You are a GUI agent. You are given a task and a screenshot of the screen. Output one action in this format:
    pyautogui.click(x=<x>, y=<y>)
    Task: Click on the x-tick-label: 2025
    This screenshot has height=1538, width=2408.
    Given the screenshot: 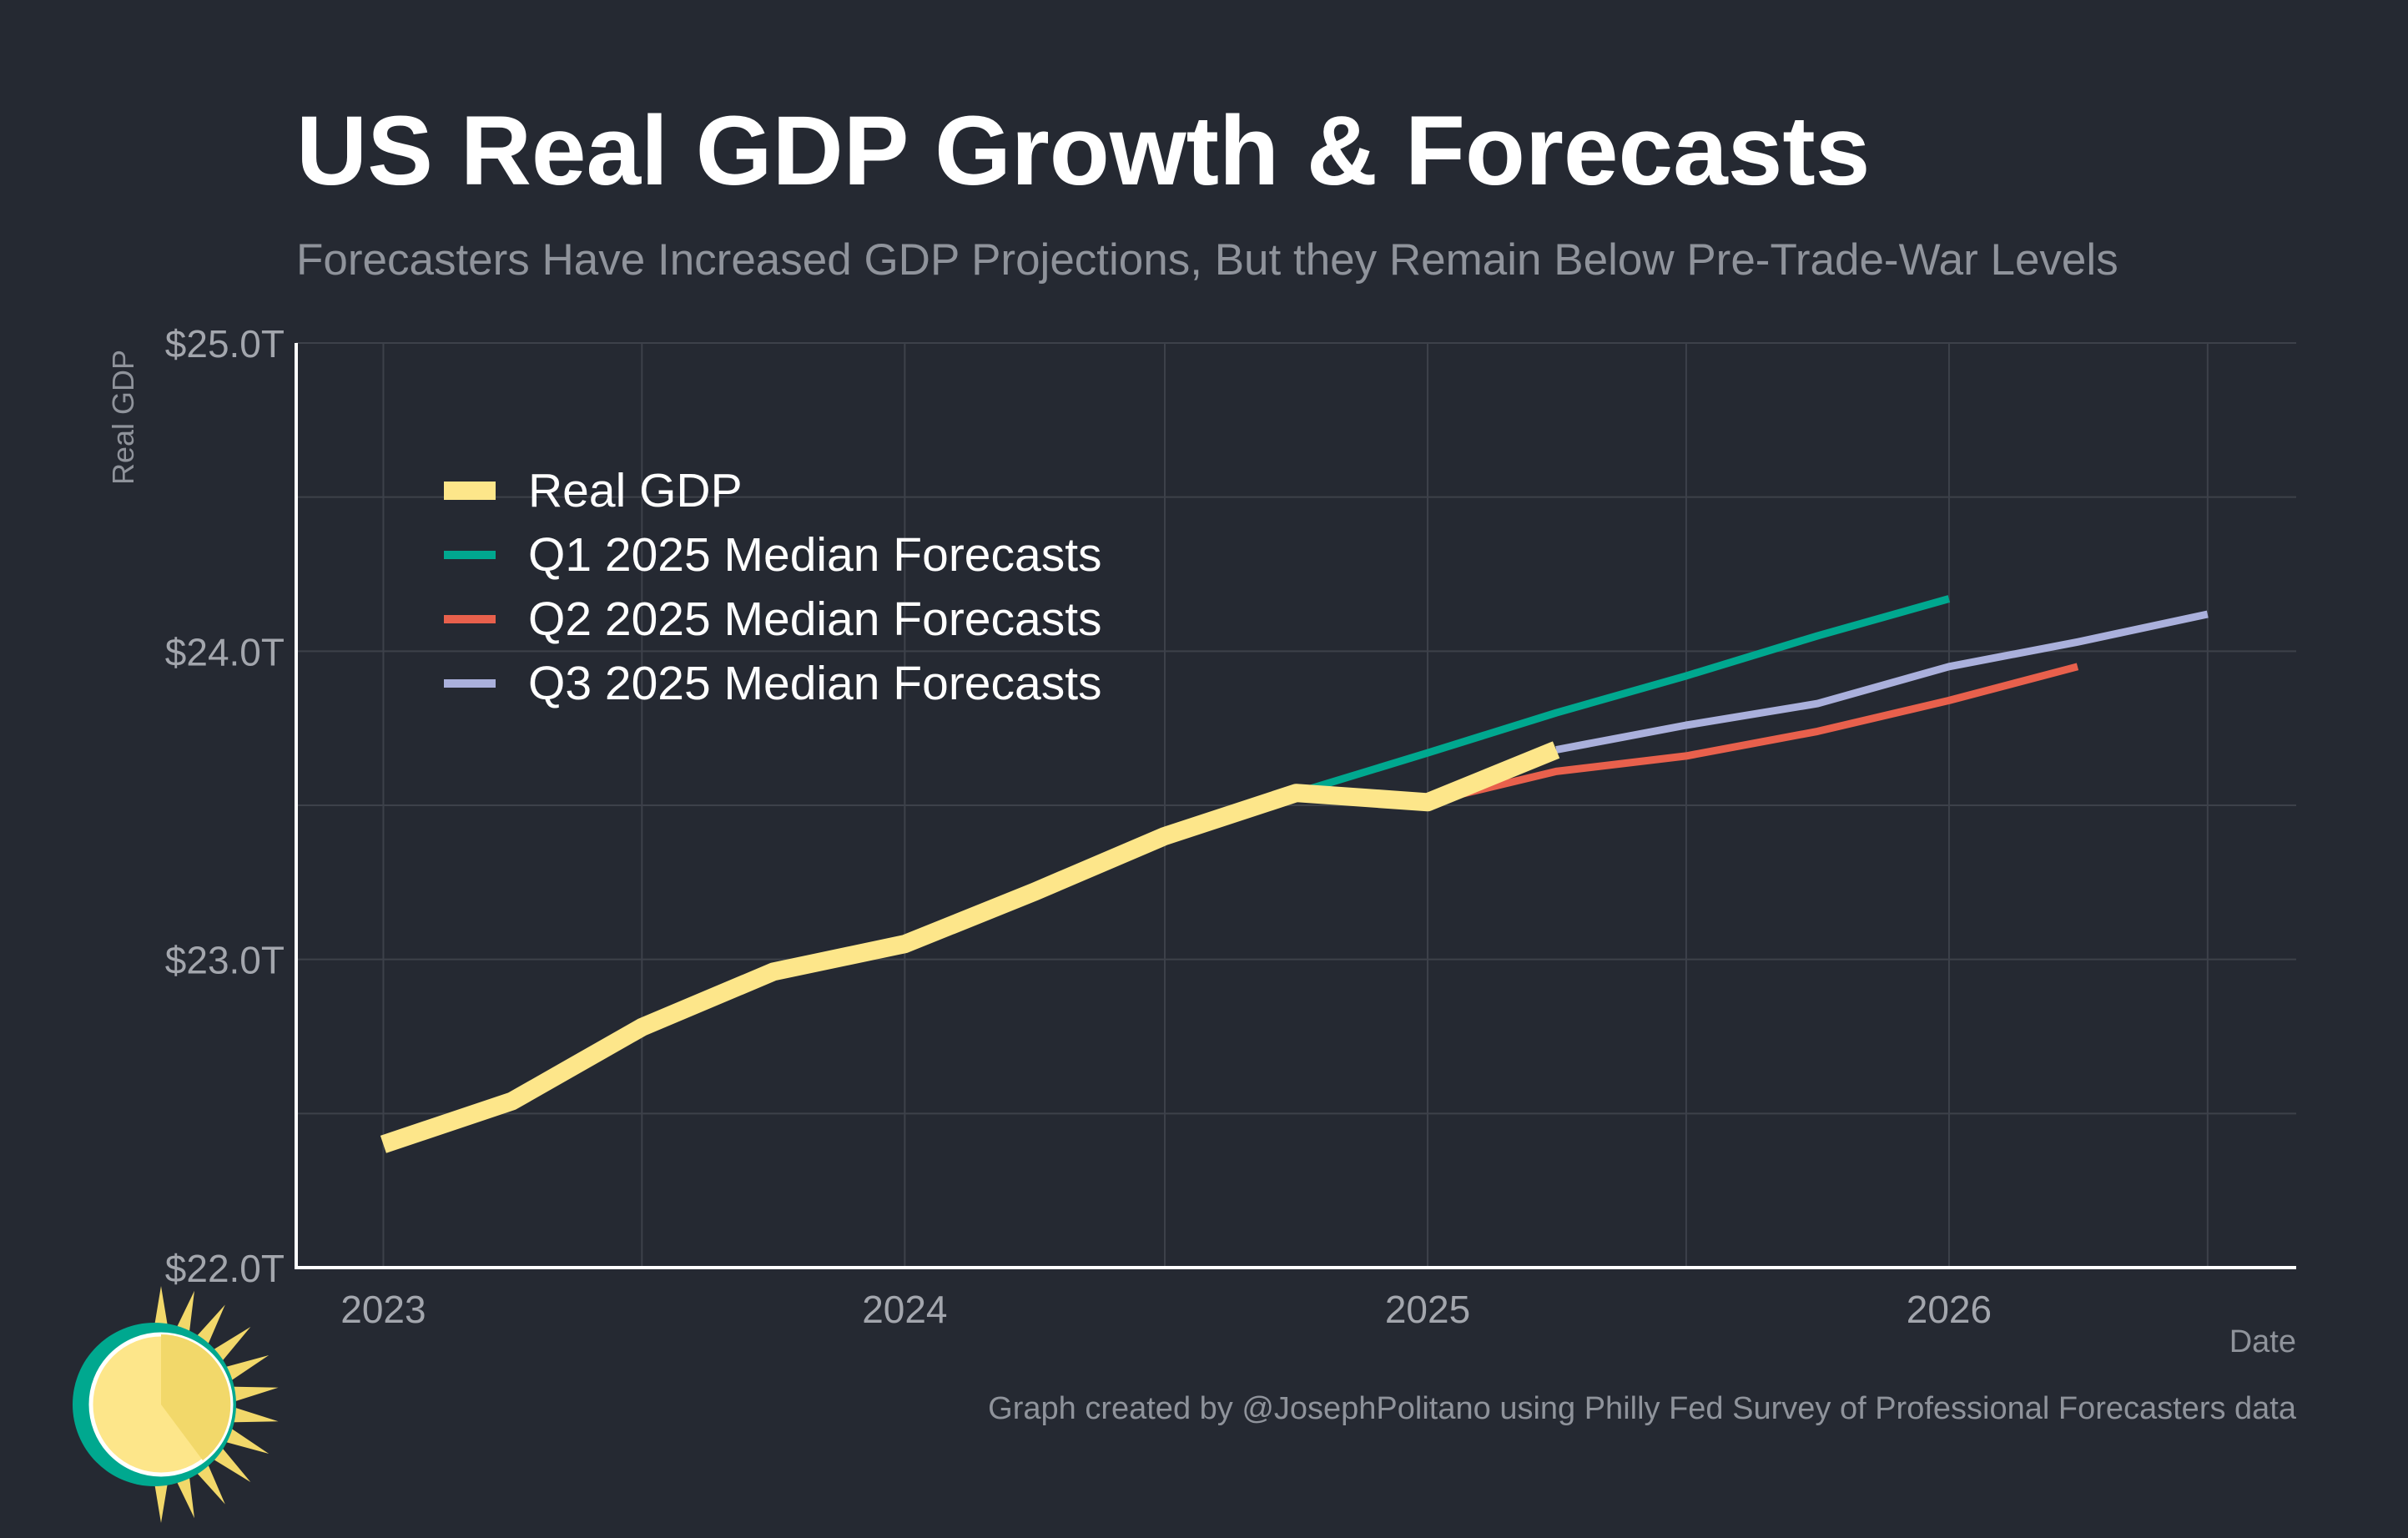 What is the action you would take?
    pyautogui.click(x=1427, y=1309)
    